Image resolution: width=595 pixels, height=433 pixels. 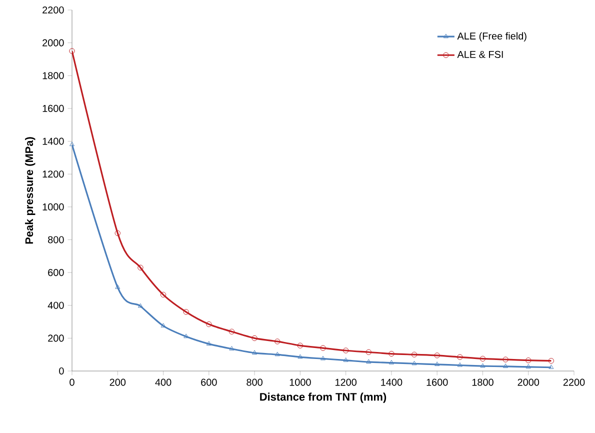 What do you see at coordinates (118, 382) in the screenshot?
I see `x-tick-label: 200` at bounding box center [118, 382].